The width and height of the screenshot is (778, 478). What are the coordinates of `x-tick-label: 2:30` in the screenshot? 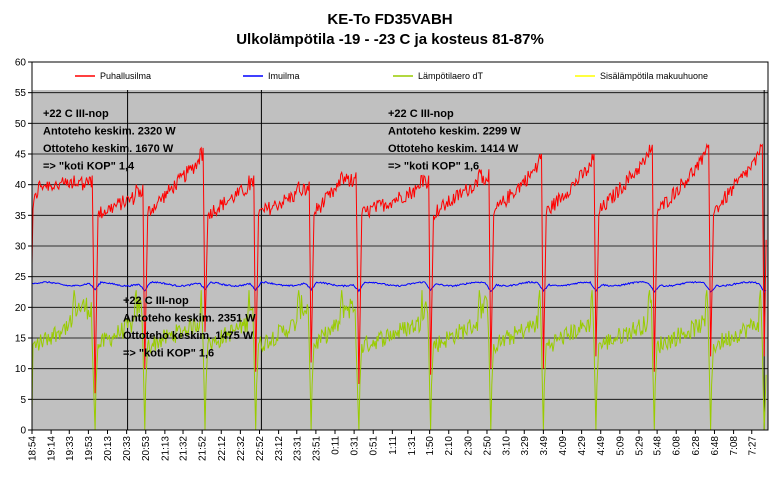 It's located at (468, 446).